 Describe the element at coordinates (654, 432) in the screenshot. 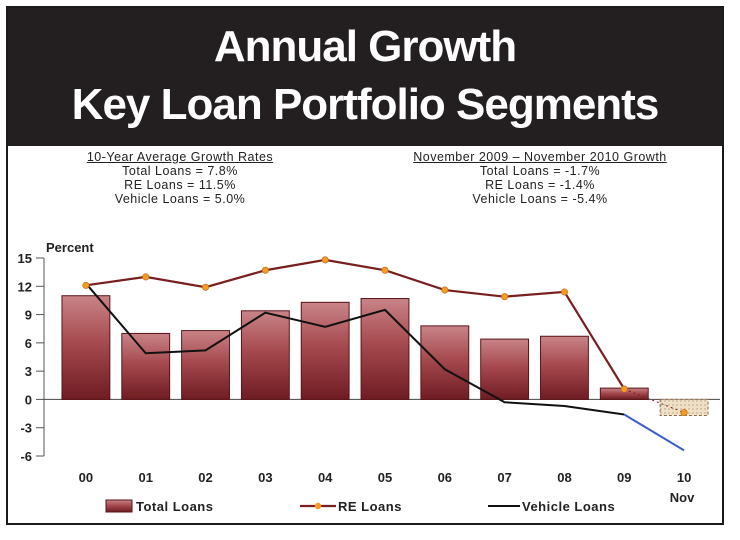

I see `vehicle-loans-line-latest` at that location.